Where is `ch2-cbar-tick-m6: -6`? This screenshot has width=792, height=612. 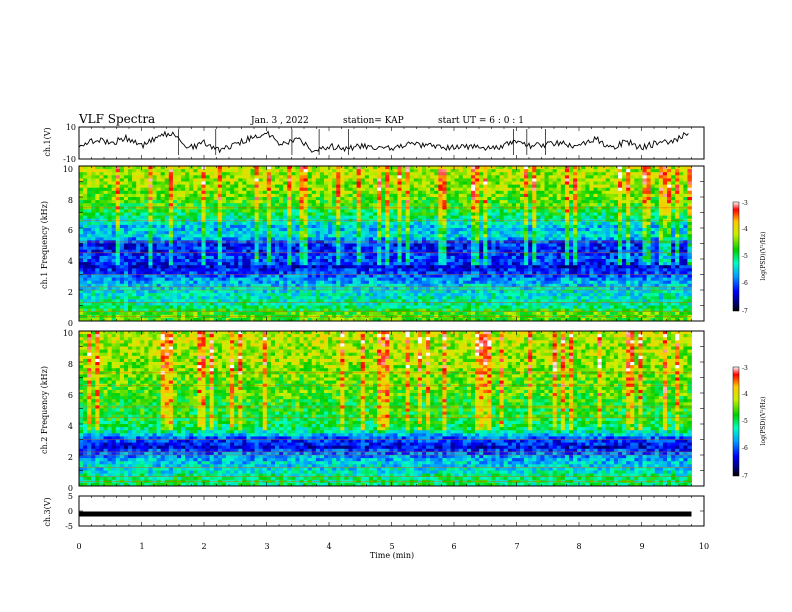
ch2-cbar-tick-m6: -6 is located at coordinates (745, 448).